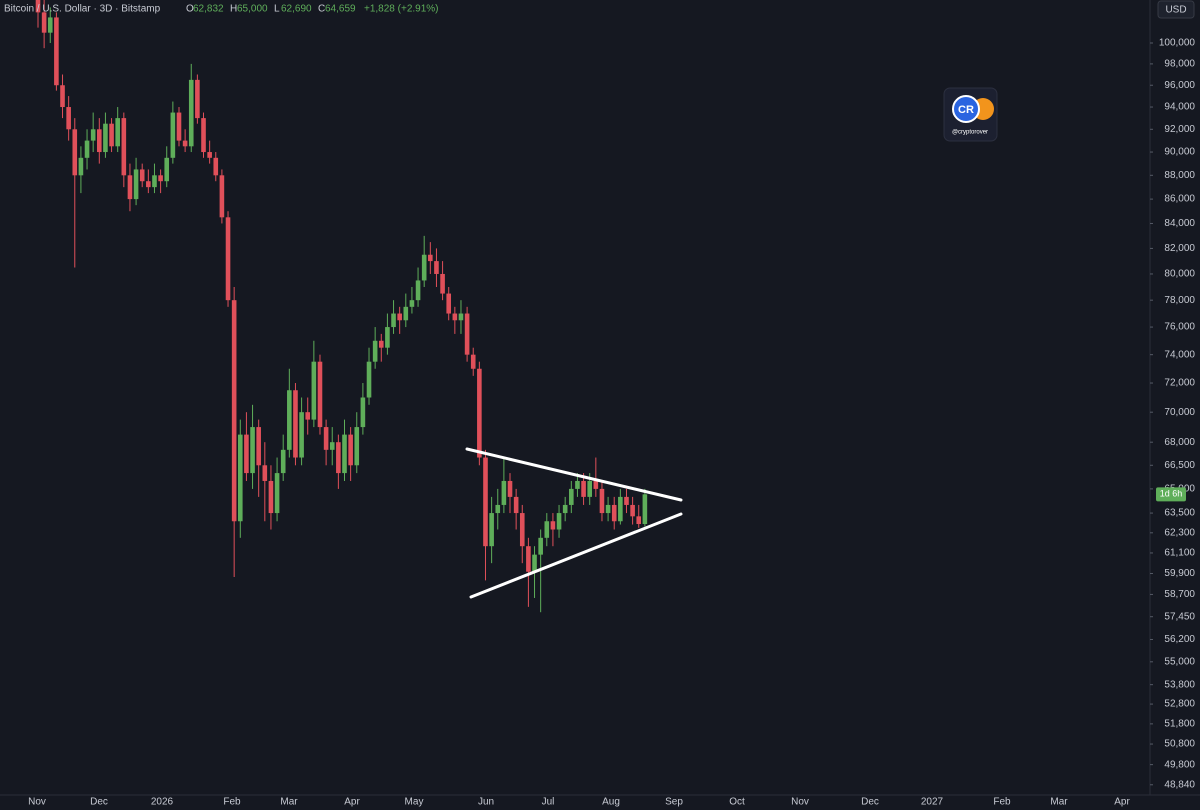  I want to click on y-tick-label: 96,000, so click(1179, 85).